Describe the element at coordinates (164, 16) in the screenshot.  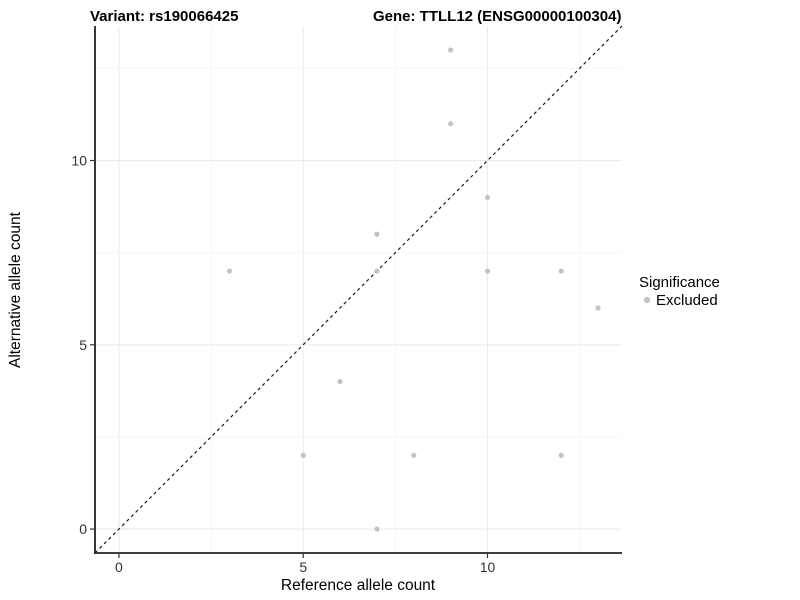
I see `variant-title: Variant: rs190066425` at that location.